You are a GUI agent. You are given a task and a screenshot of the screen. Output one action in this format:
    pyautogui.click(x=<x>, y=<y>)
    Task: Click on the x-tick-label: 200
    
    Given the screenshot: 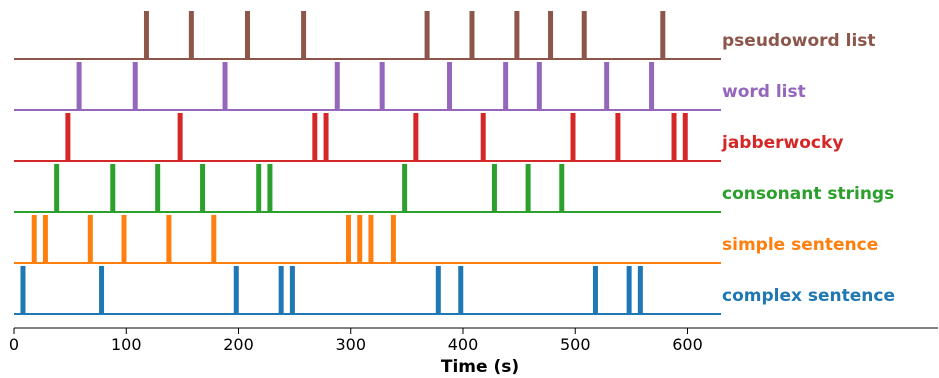 What is the action you would take?
    pyautogui.click(x=238, y=344)
    